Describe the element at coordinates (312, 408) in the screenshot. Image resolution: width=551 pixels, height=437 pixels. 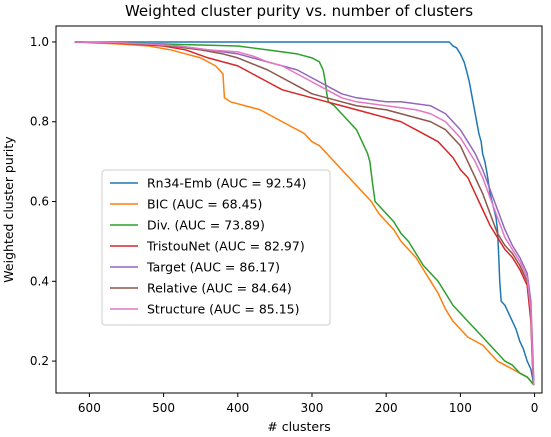
I see `x-tick-label: 300` at that location.